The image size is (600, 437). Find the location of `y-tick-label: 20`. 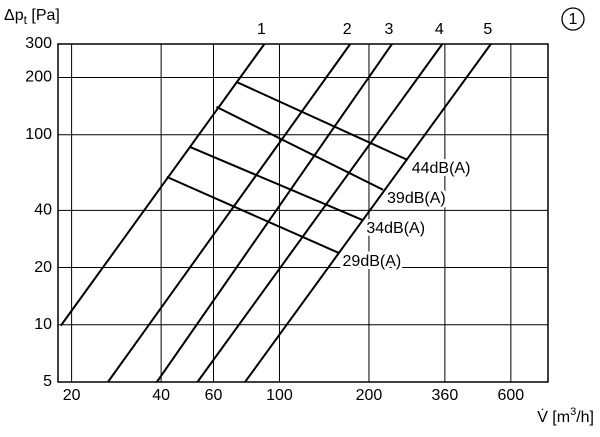

y-tick-label: 20 is located at coordinates (43, 267).